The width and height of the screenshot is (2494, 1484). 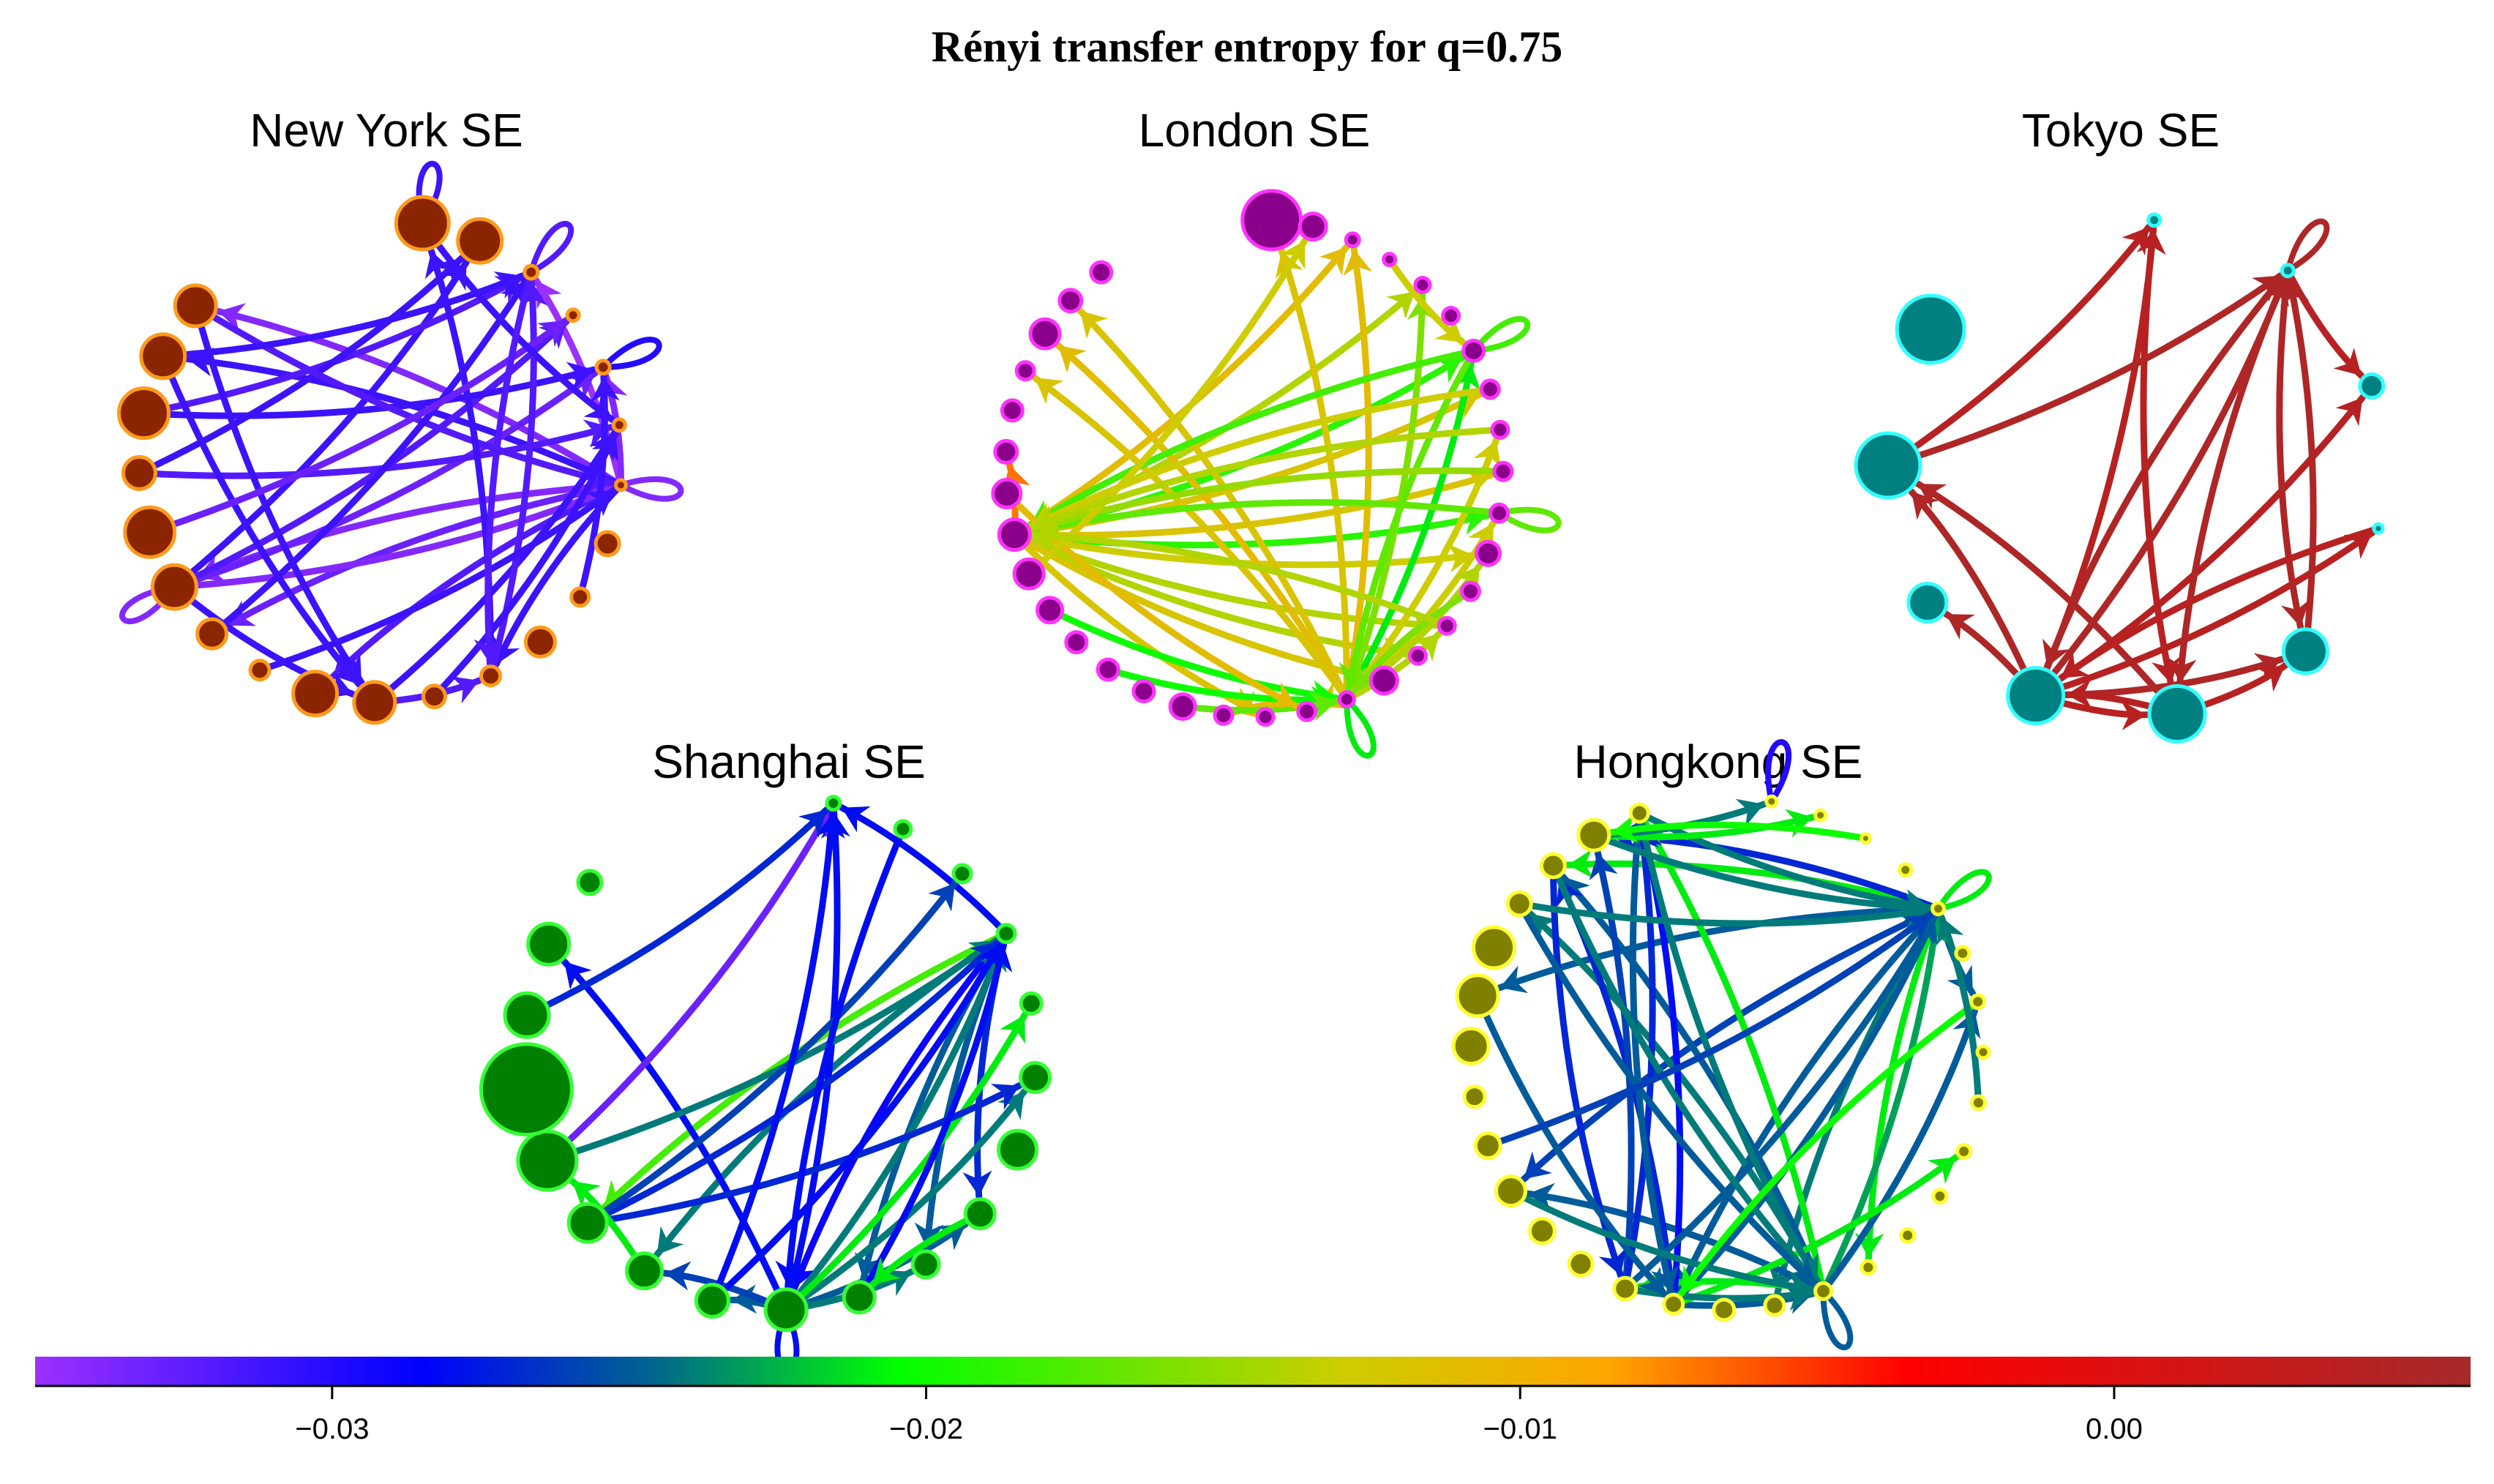 I want to click on panel-title-hongkong: Hongkong SE, so click(x=1719, y=761).